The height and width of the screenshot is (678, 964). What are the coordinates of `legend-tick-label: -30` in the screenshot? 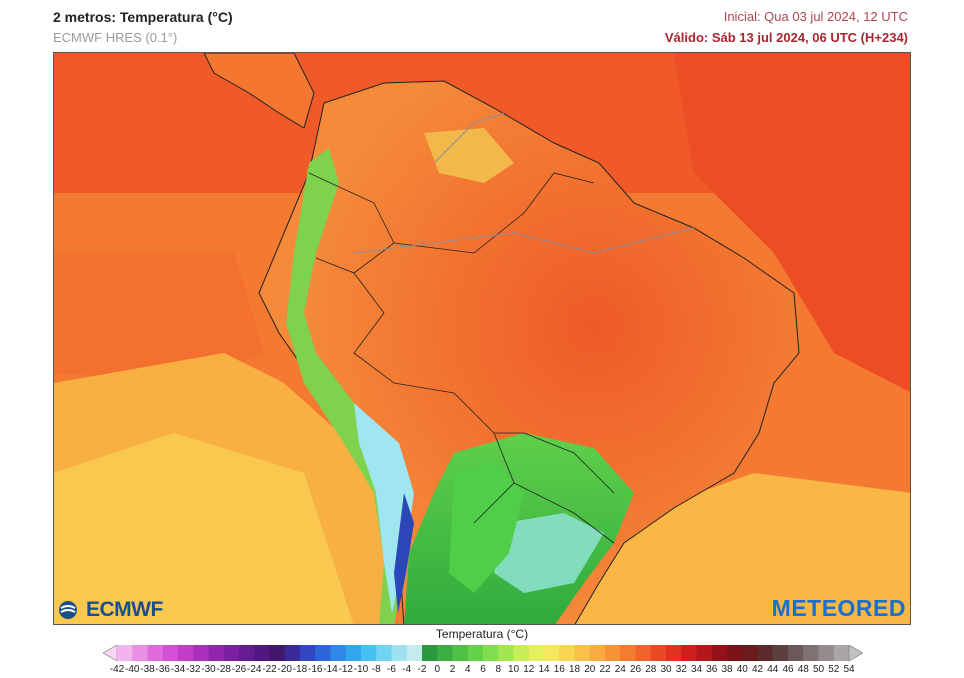 It's located at (208, 669).